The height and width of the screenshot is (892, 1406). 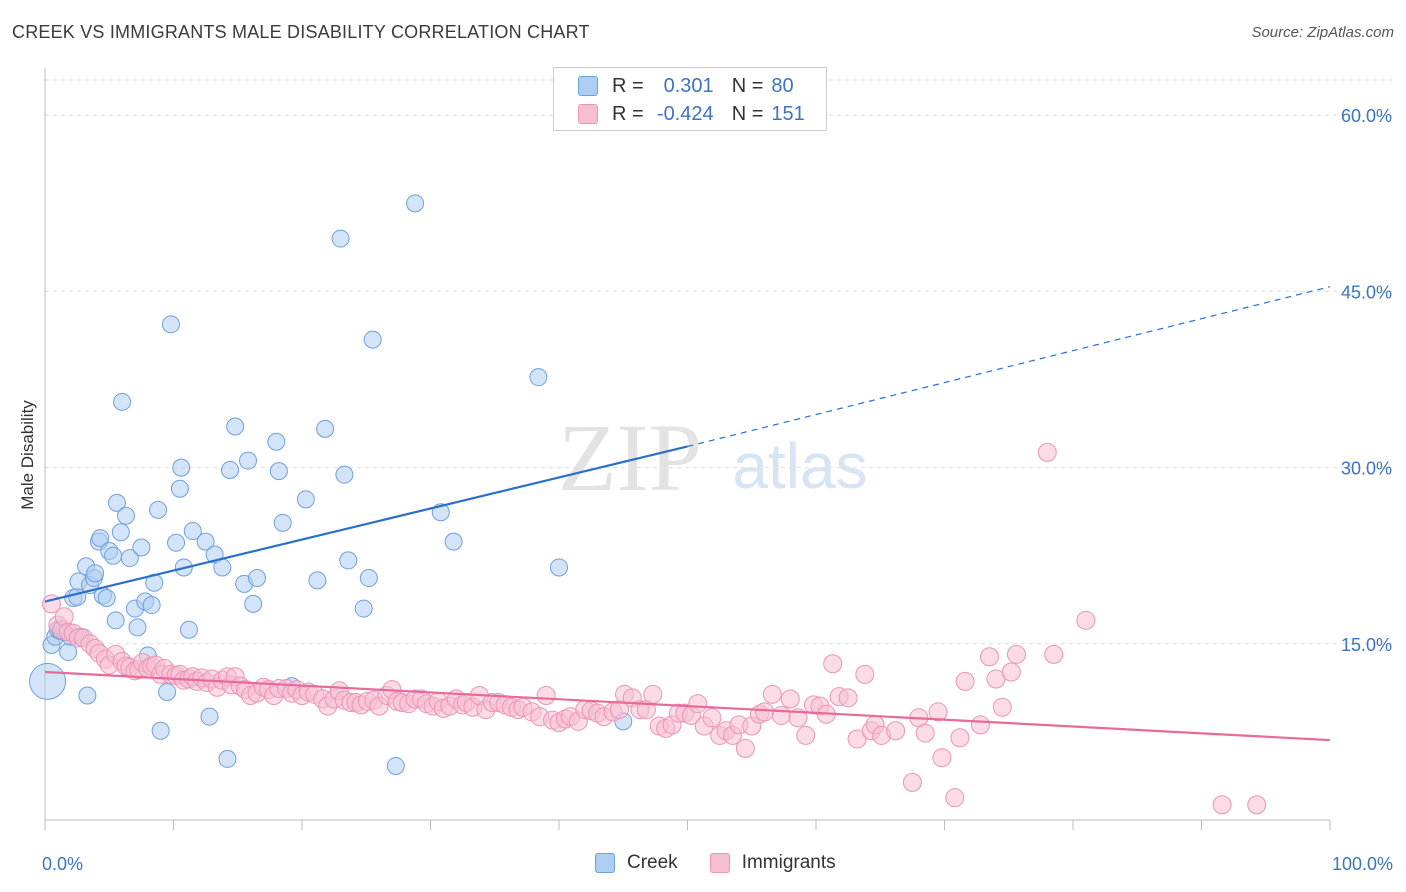 I want to click on creek-n-value: 80, so click(x=782, y=85).